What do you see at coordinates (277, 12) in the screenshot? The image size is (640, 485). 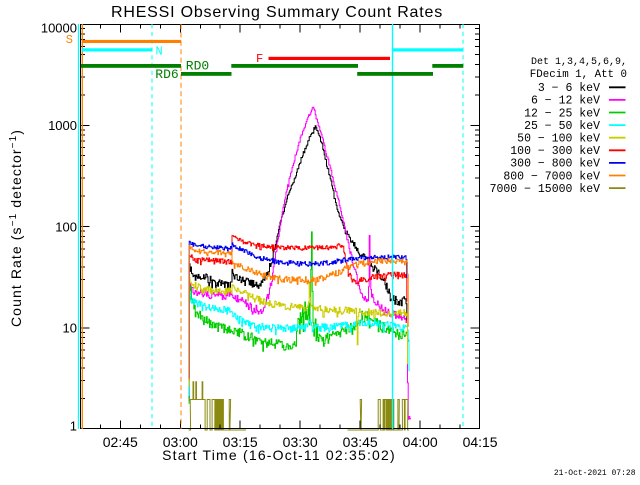 I see `svg-text:RHESSI Observing Summary Count: RHESSI Observing Summary Count Rates` at bounding box center [277, 12].